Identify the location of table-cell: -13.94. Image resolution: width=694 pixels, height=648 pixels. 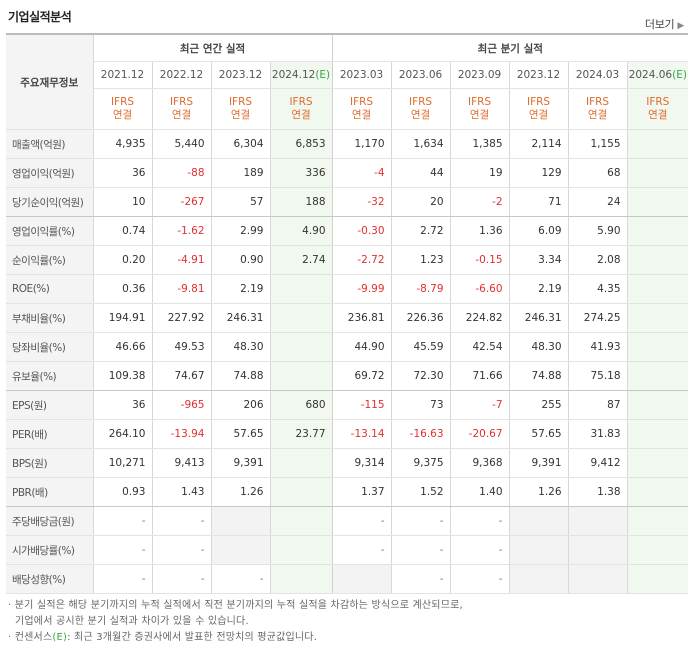
(181, 434).